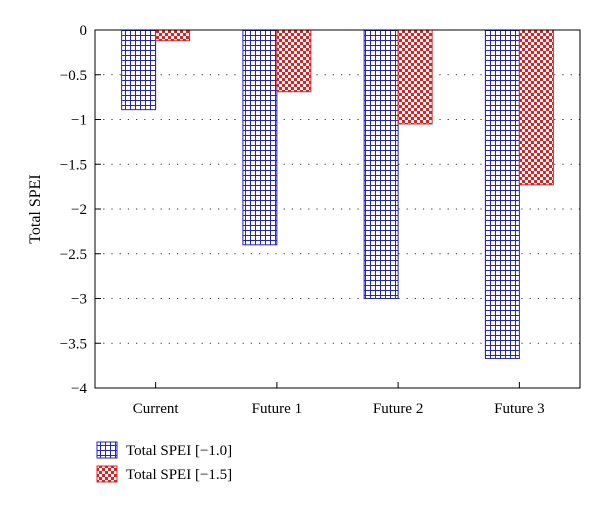 This screenshot has height=512, width=600. What do you see at coordinates (277, 409) in the screenshot?
I see `x-tick-label: Future 1` at bounding box center [277, 409].